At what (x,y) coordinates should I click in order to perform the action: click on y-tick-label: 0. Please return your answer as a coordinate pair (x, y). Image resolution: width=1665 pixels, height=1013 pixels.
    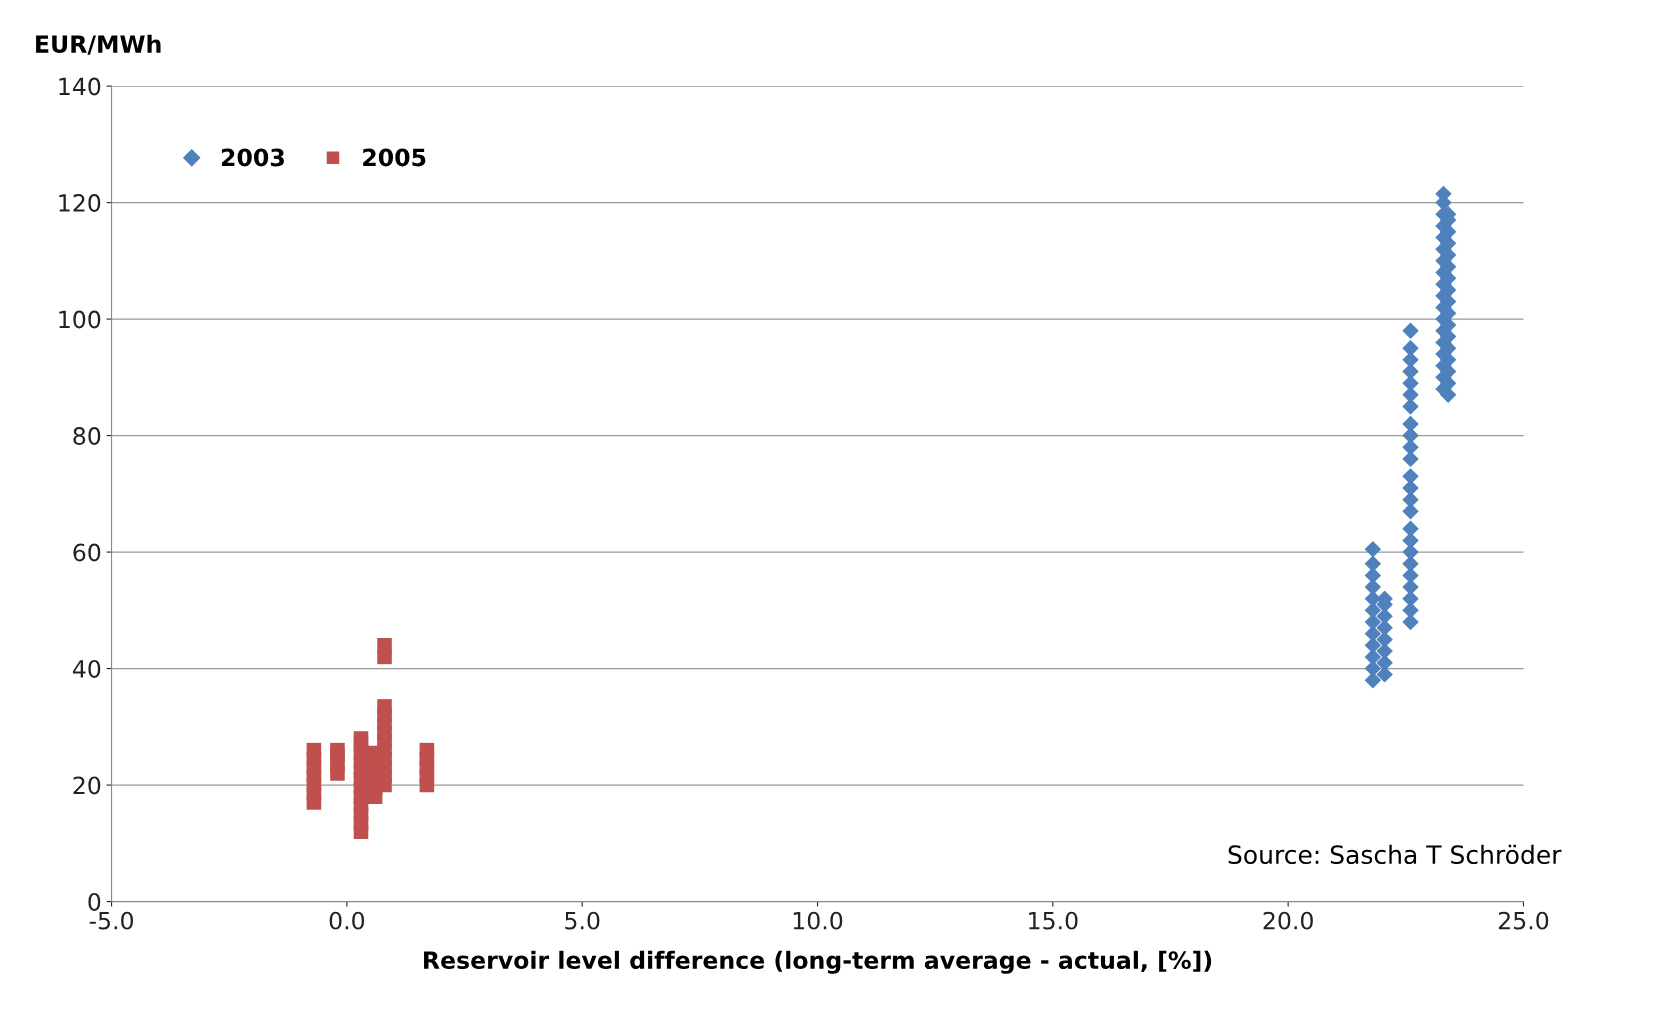
    Looking at the image, I should click on (94, 902).